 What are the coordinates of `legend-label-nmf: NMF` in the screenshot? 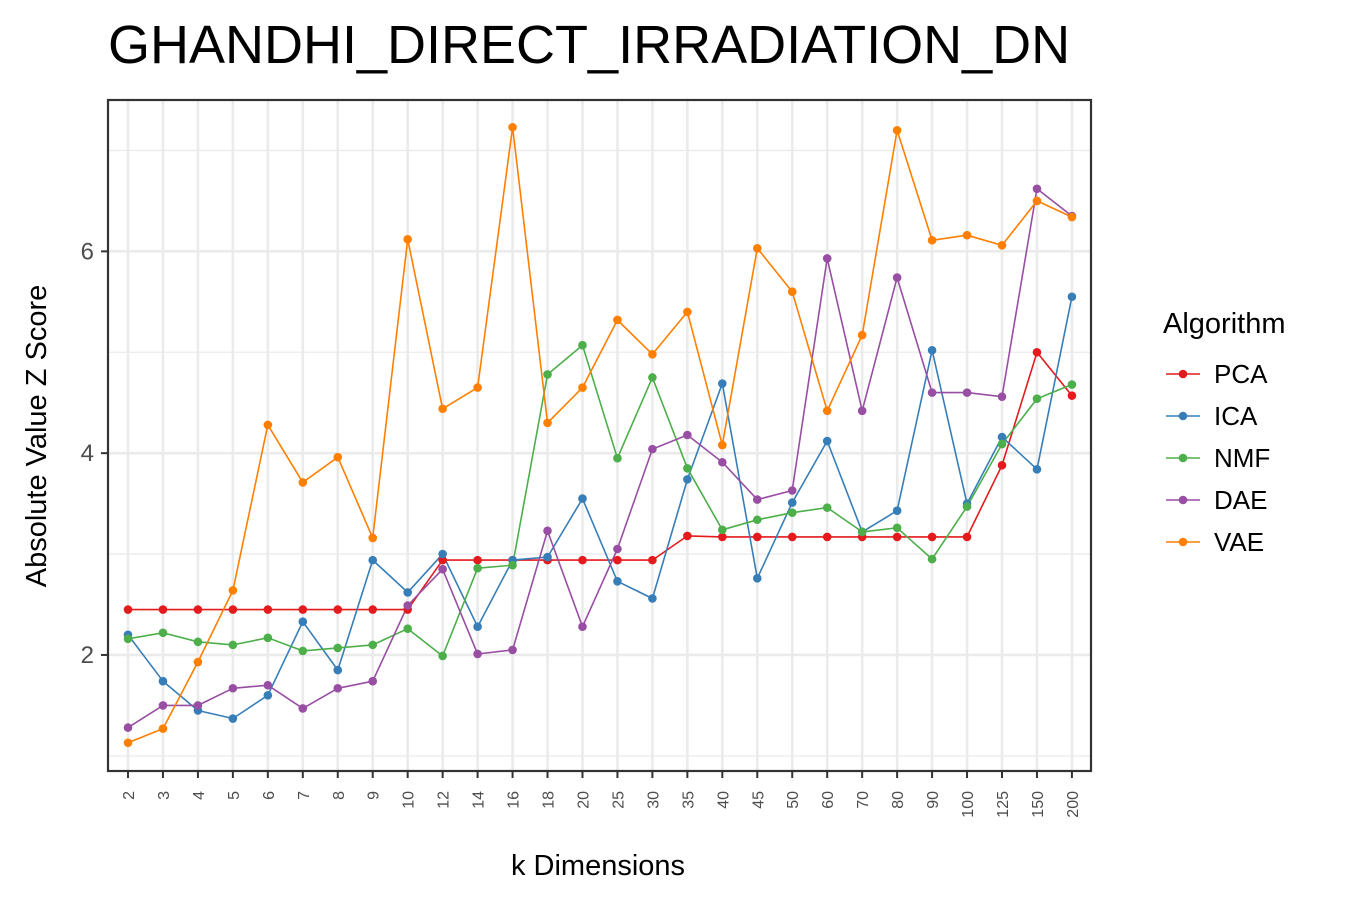 It's located at (1242, 458).